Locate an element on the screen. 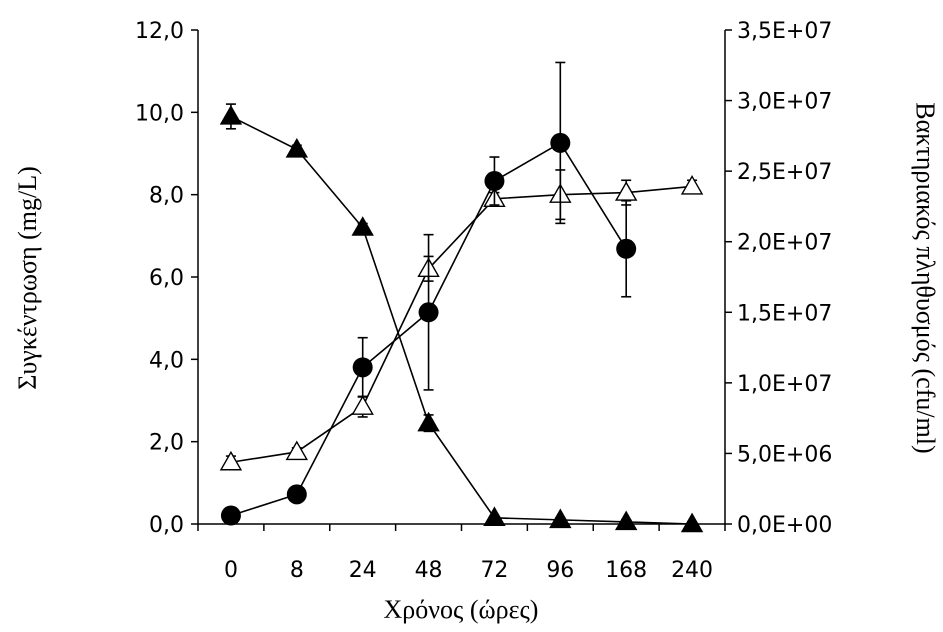 This screenshot has width=943, height=632. x-tick-label: 240 is located at coordinates (692, 570).